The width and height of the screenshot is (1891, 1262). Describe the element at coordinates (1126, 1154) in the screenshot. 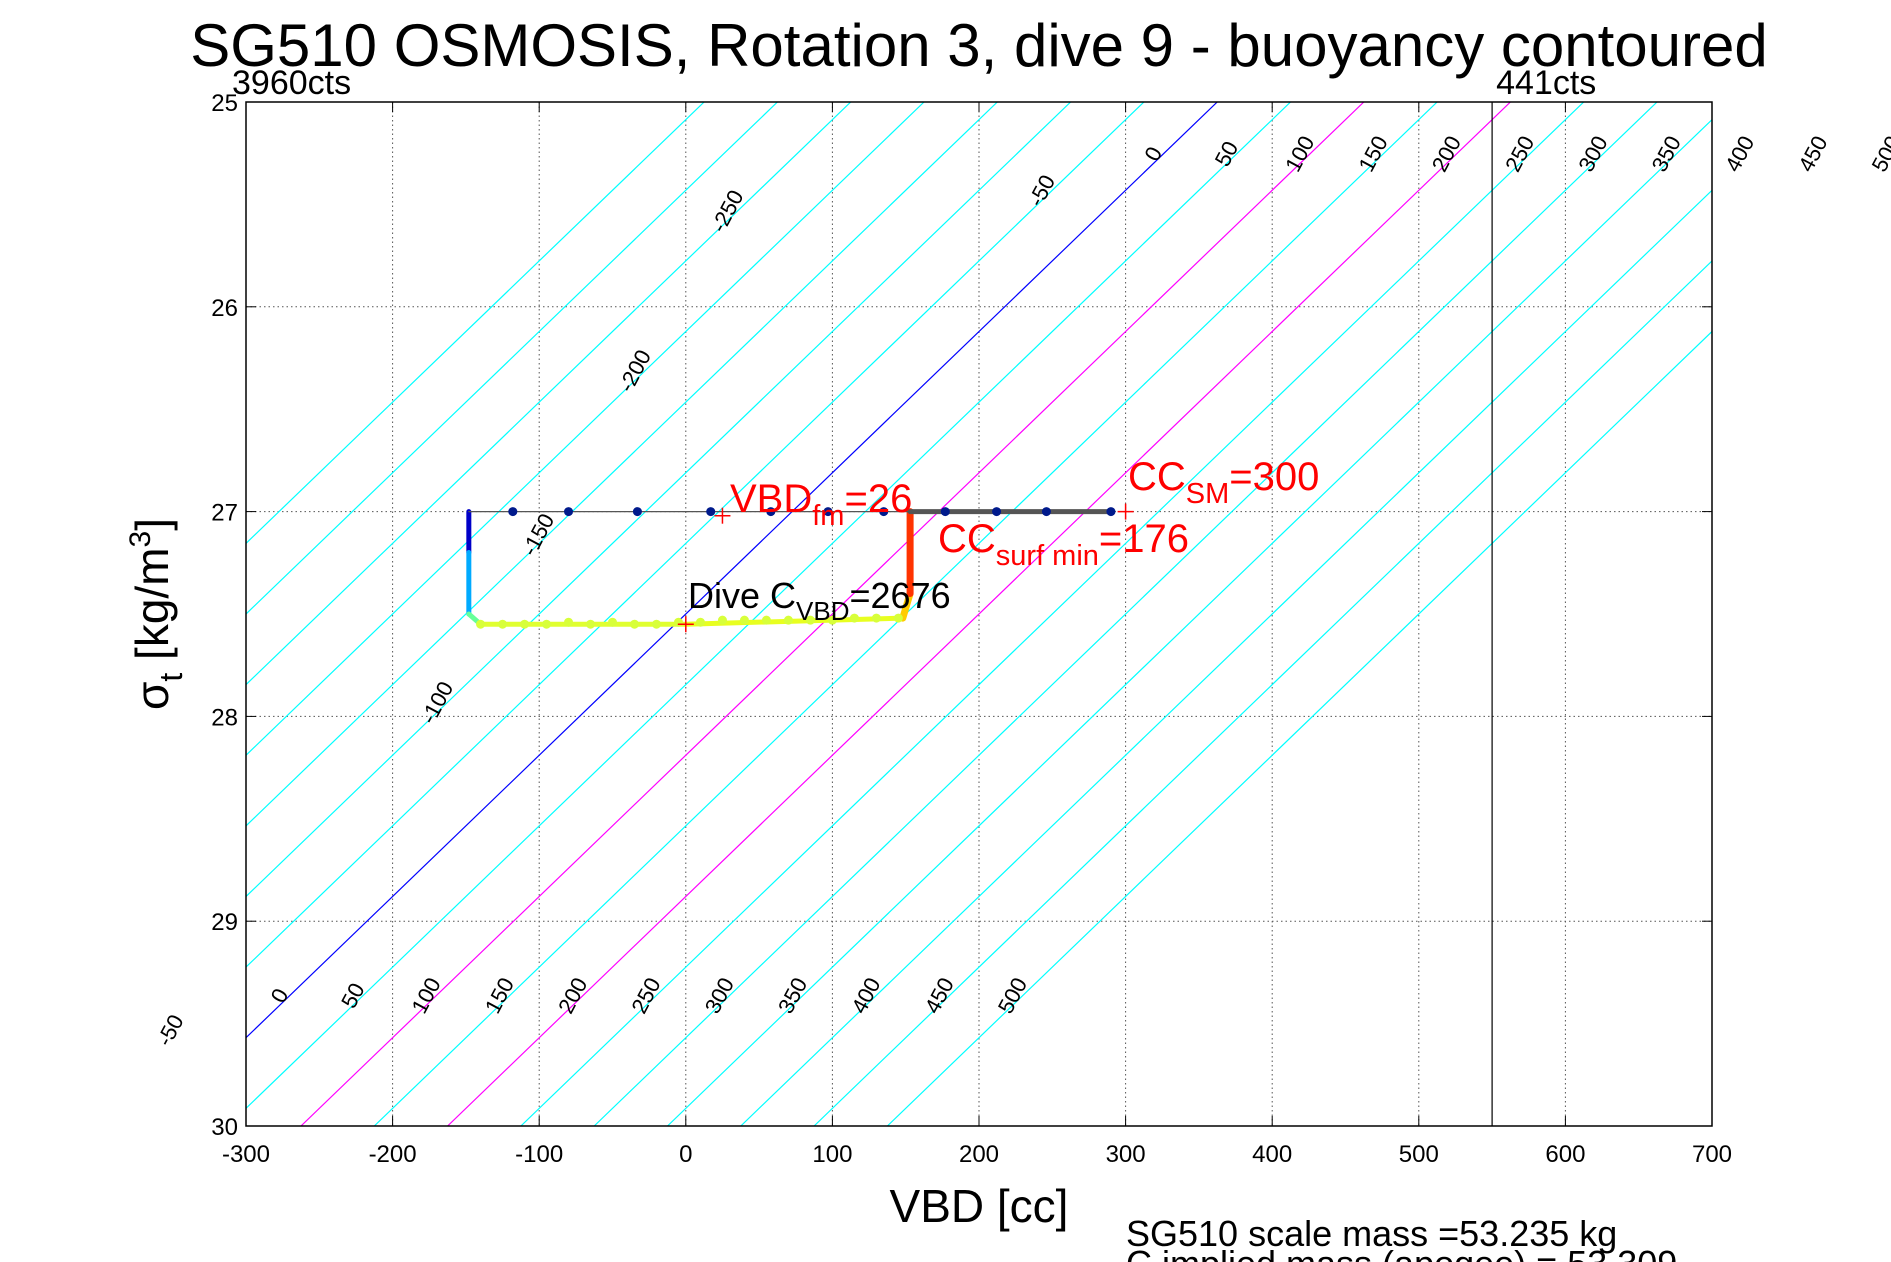

I see `x-tick-label: 300` at that location.